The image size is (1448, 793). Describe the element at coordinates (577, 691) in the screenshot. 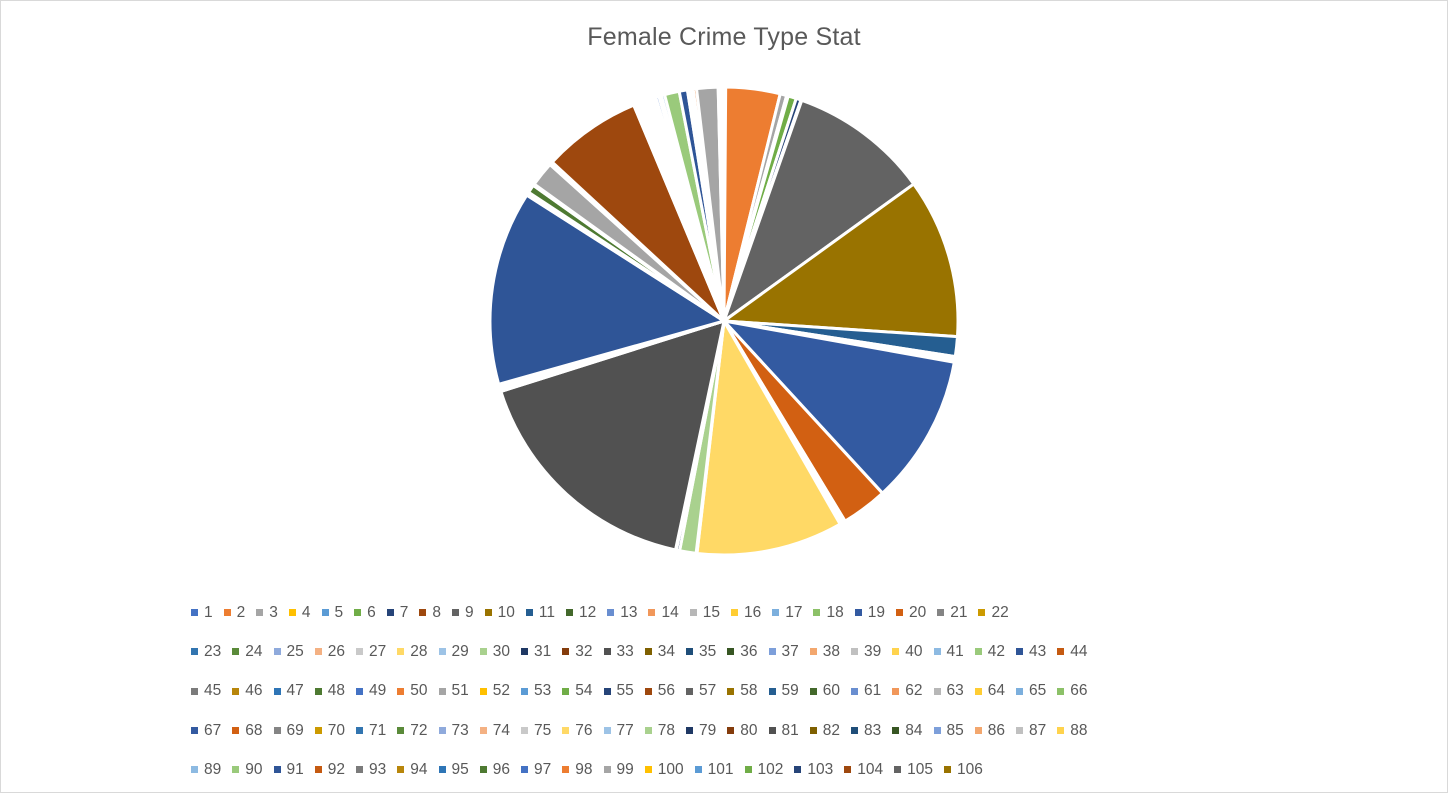

I see `legend-item-54: 54` at that location.